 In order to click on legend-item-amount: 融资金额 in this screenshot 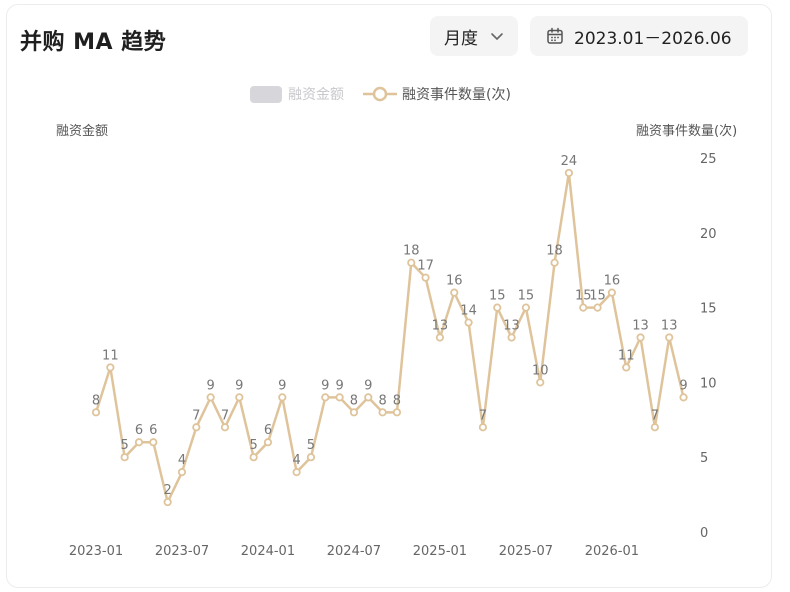, I will do `click(297, 94)`.